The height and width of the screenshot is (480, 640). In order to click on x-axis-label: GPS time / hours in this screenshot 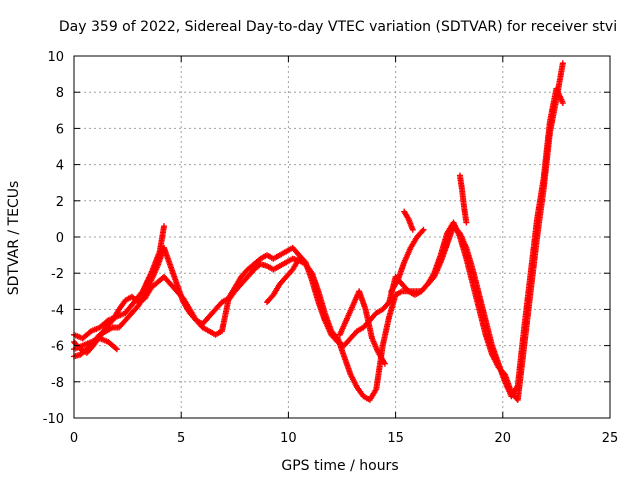, I will do `click(339, 466)`.